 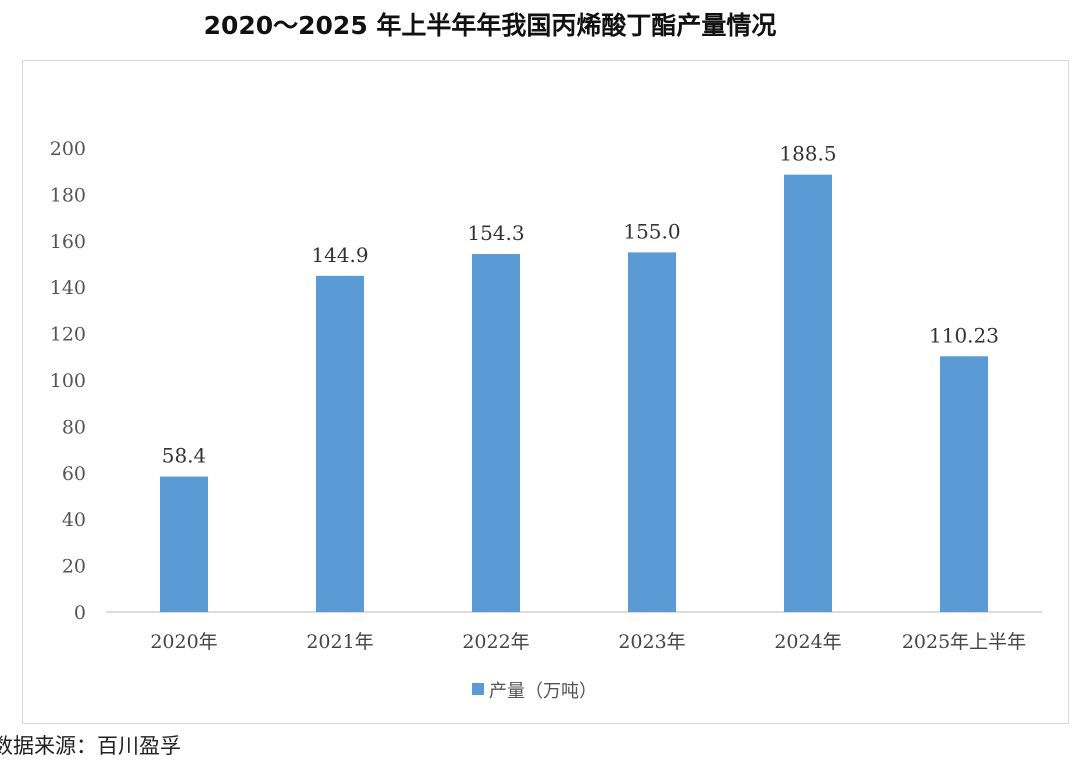 What do you see at coordinates (74, 427) in the screenshot?
I see `y-tick-label: 80` at bounding box center [74, 427].